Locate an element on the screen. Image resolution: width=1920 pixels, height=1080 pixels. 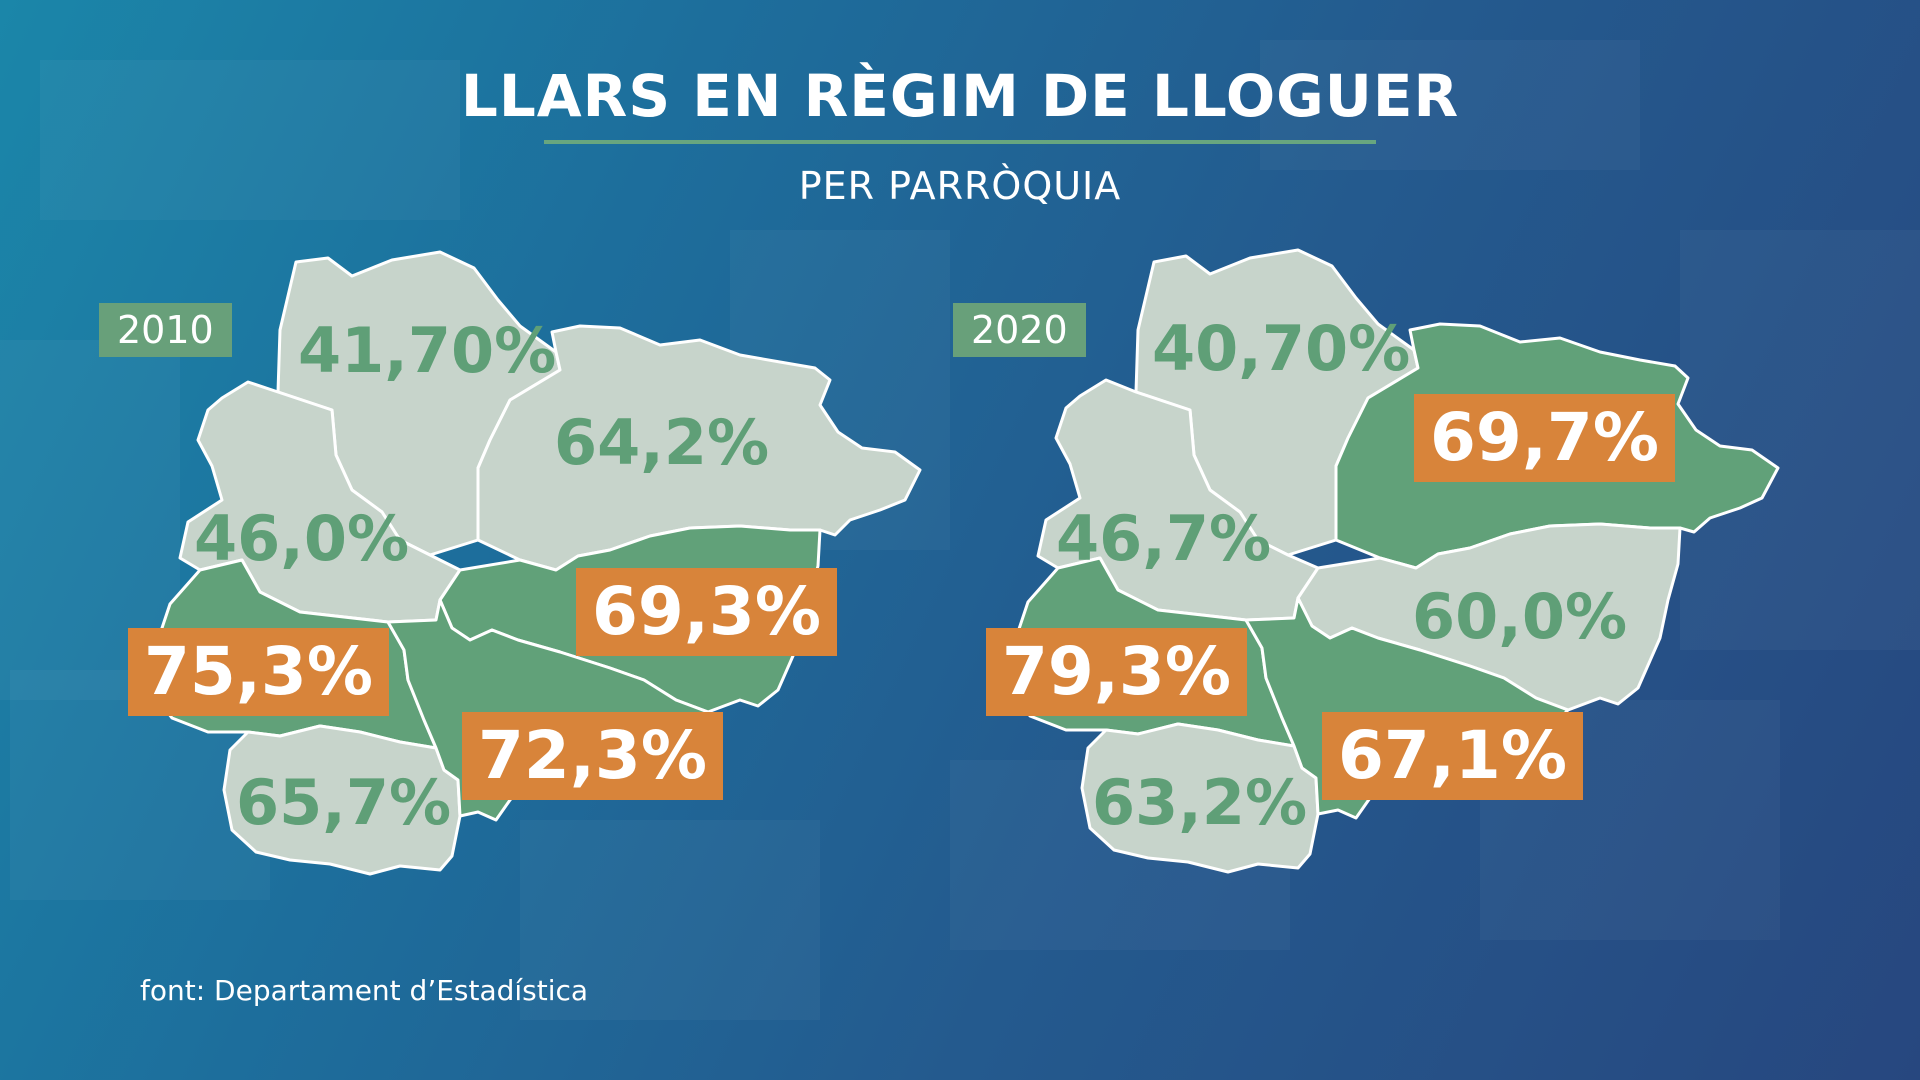
source-note: font: Departament d’Estadística is located at coordinates (364, 990).